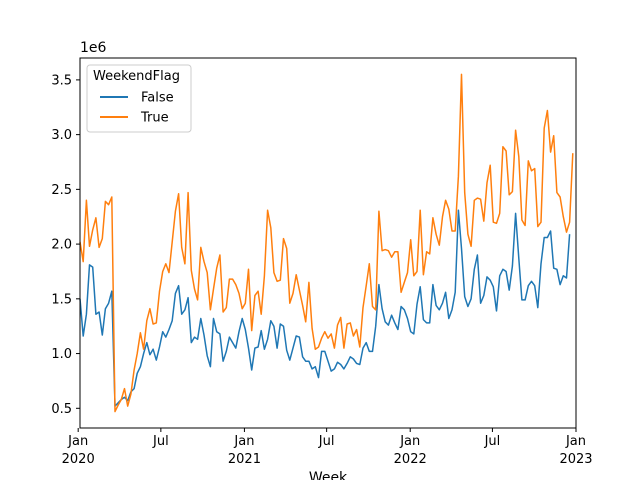 The width and height of the screenshot is (640, 480). What do you see at coordinates (575, 459) in the screenshot?
I see `x-tick-label: 2023` at bounding box center [575, 459].